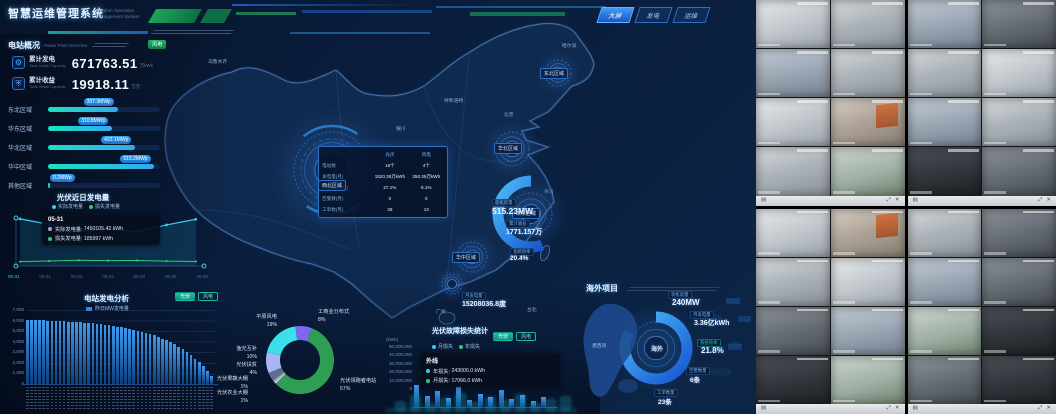  What do you see at coordinates (410, 388) in the screenshot?
I see `y-tick-label: 0` at bounding box center [410, 388].